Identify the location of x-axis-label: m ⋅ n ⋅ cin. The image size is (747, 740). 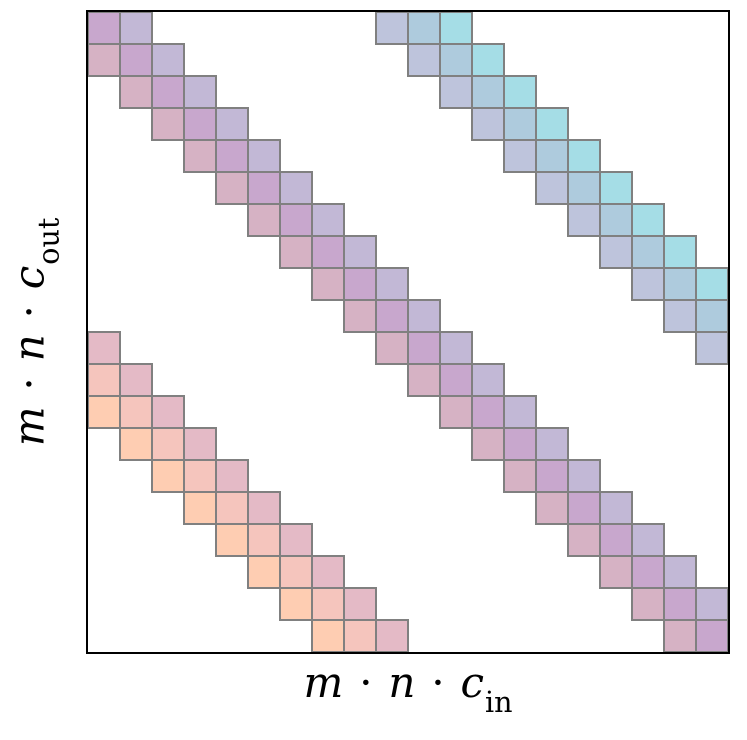
(408, 688).